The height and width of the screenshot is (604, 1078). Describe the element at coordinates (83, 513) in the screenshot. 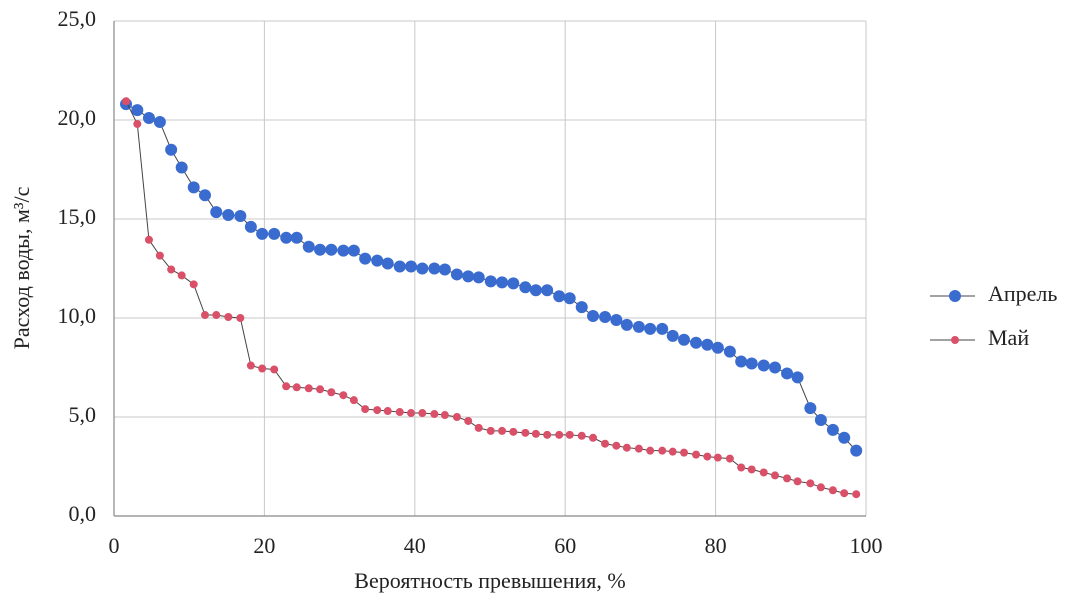

I see `y-tick-label: 0,0` at that location.